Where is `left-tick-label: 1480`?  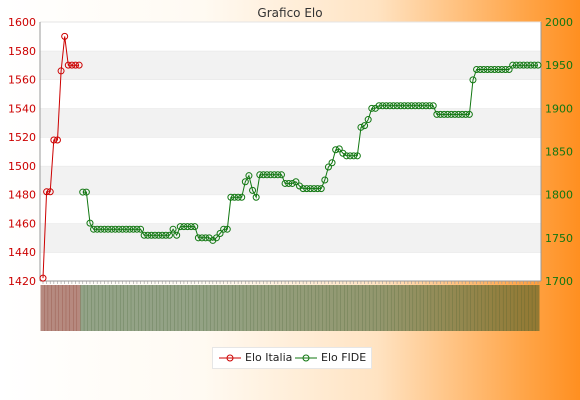 left-tick-label: 1480 is located at coordinates (22, 195).